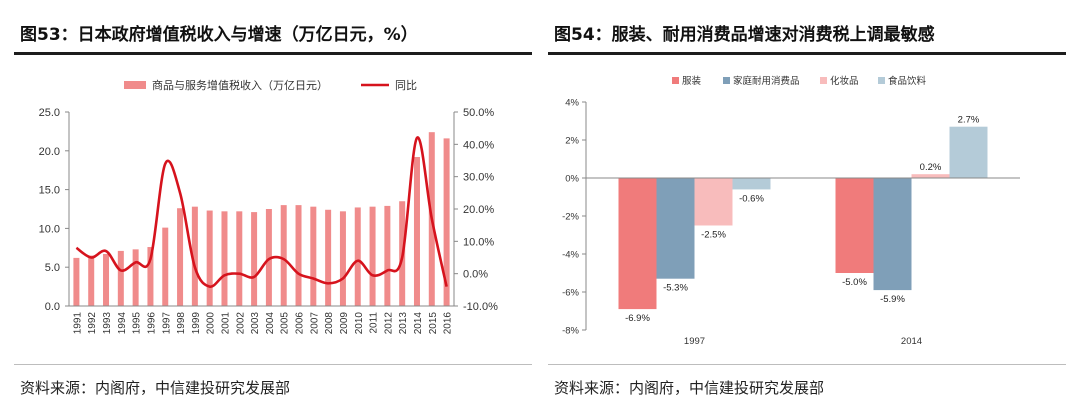 This screenshot has width=1080, height=413. Describe the element at coordinates (751, 198) in the screenshot. I see `data-label: -0.6%` at that location.